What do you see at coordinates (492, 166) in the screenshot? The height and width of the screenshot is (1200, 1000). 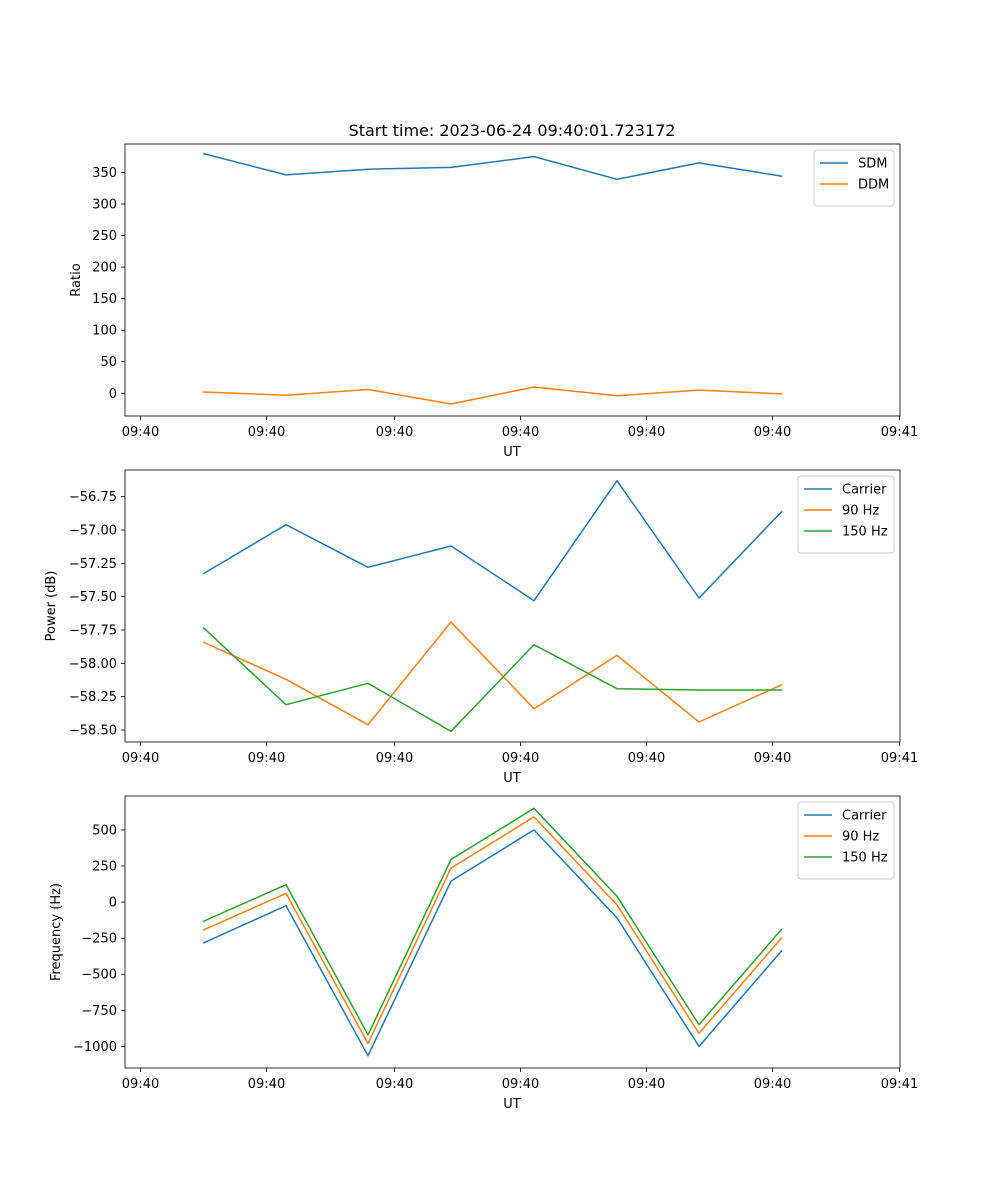 I see `series-line-sdm` at bounding box center [492, 166].